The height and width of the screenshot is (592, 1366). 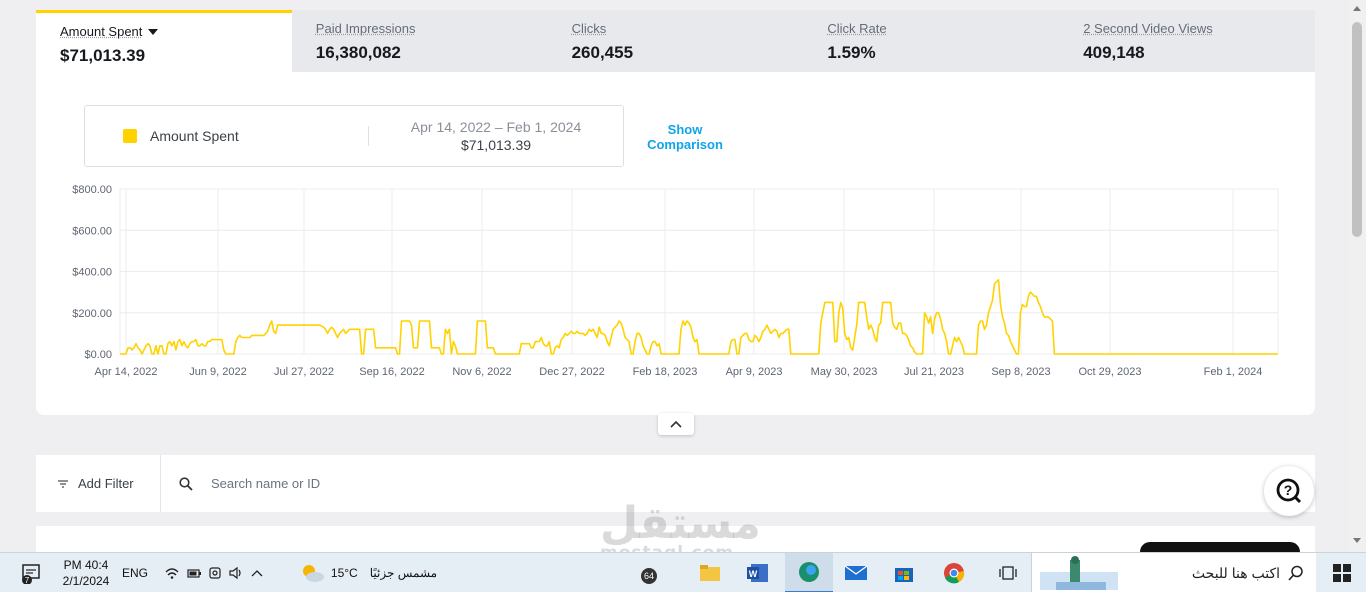 I want to click on chrome-icon, so click(x=954, y=573).